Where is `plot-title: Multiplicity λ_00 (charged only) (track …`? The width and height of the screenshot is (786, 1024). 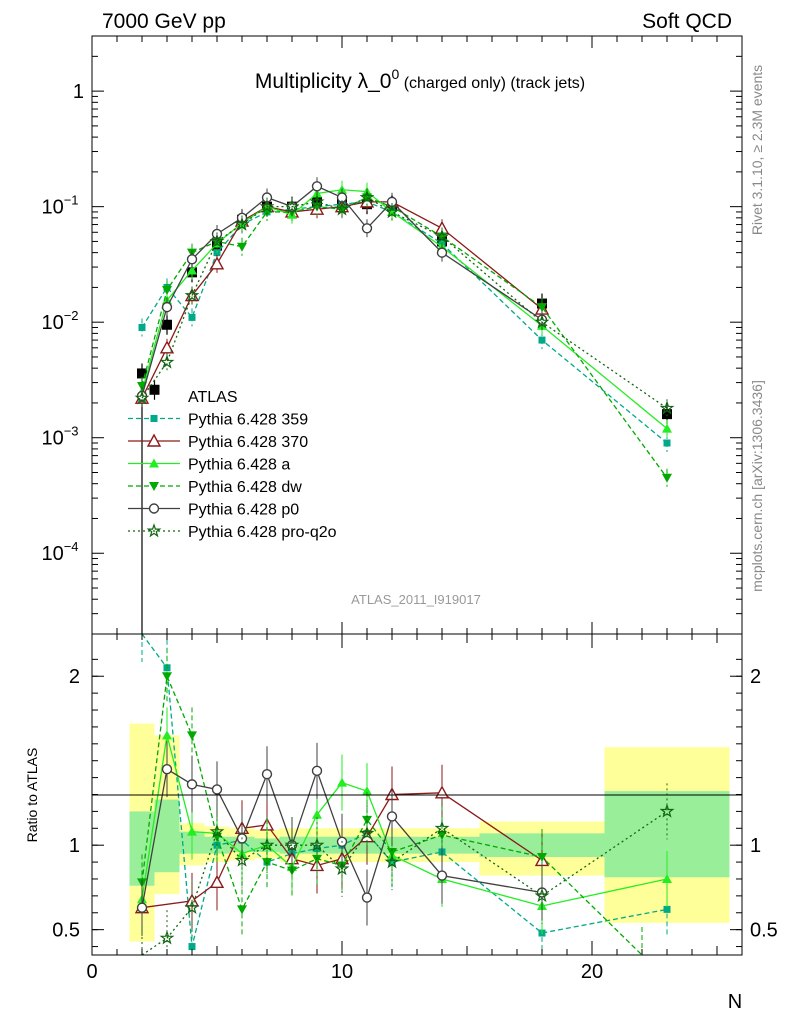
plot-title: Multiplicity λ_00 (charged only) (track … is located at coordinates (420, 79).